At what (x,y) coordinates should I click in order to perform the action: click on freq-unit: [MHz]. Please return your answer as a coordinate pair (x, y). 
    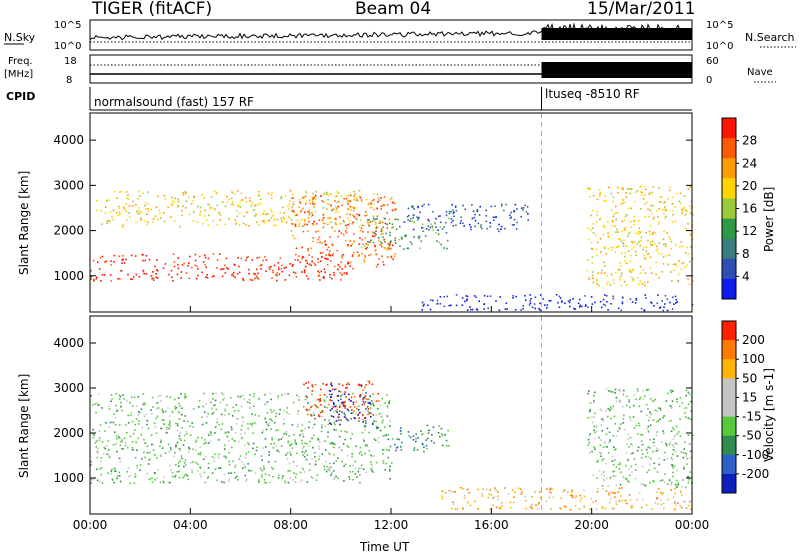
    Looking at the image, I should click on (18, 74).